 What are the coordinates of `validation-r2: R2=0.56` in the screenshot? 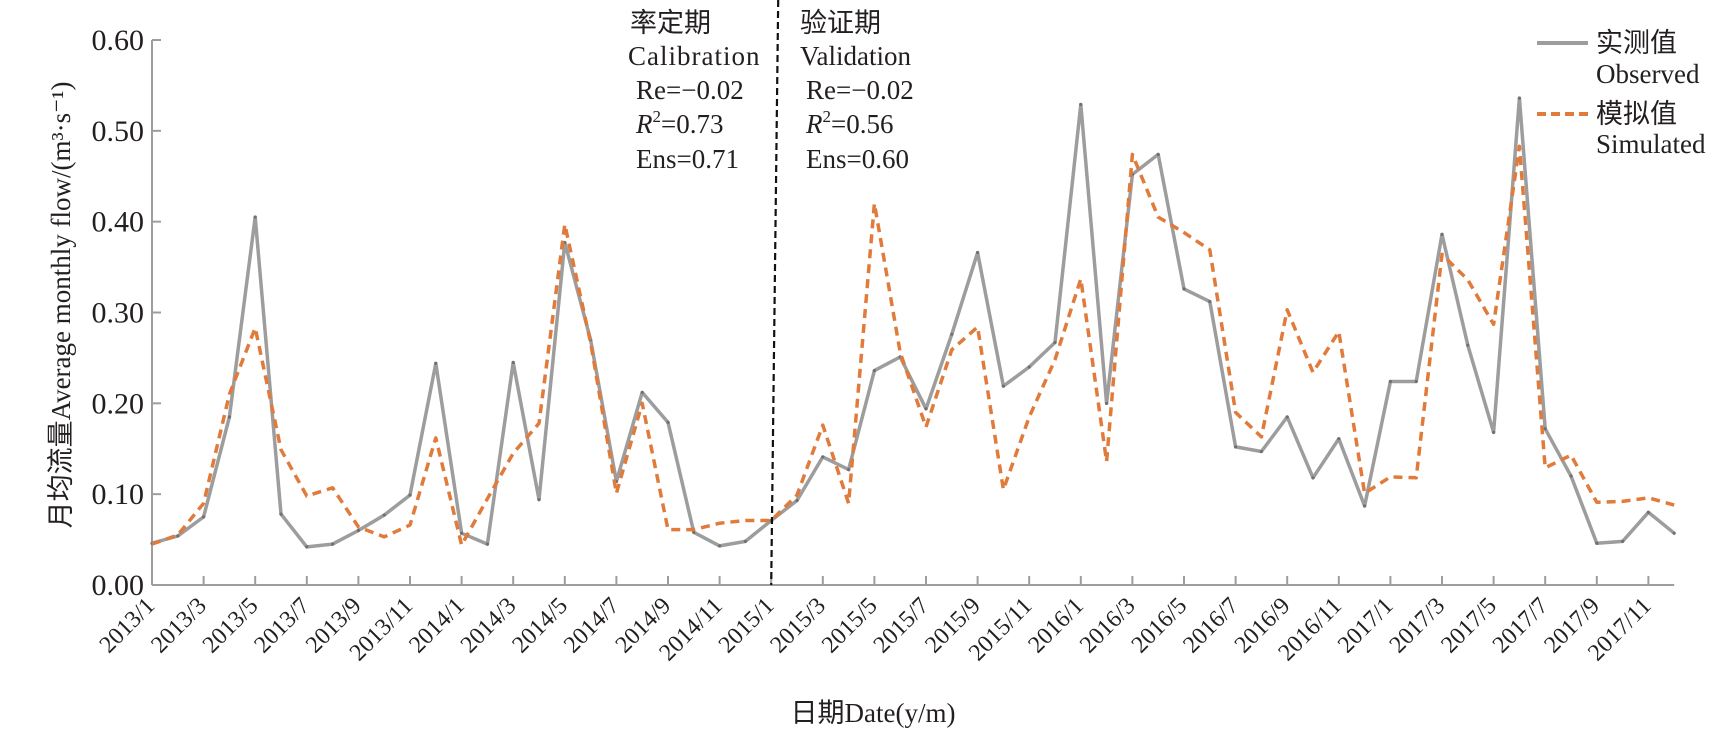 It's located at (849, 123).